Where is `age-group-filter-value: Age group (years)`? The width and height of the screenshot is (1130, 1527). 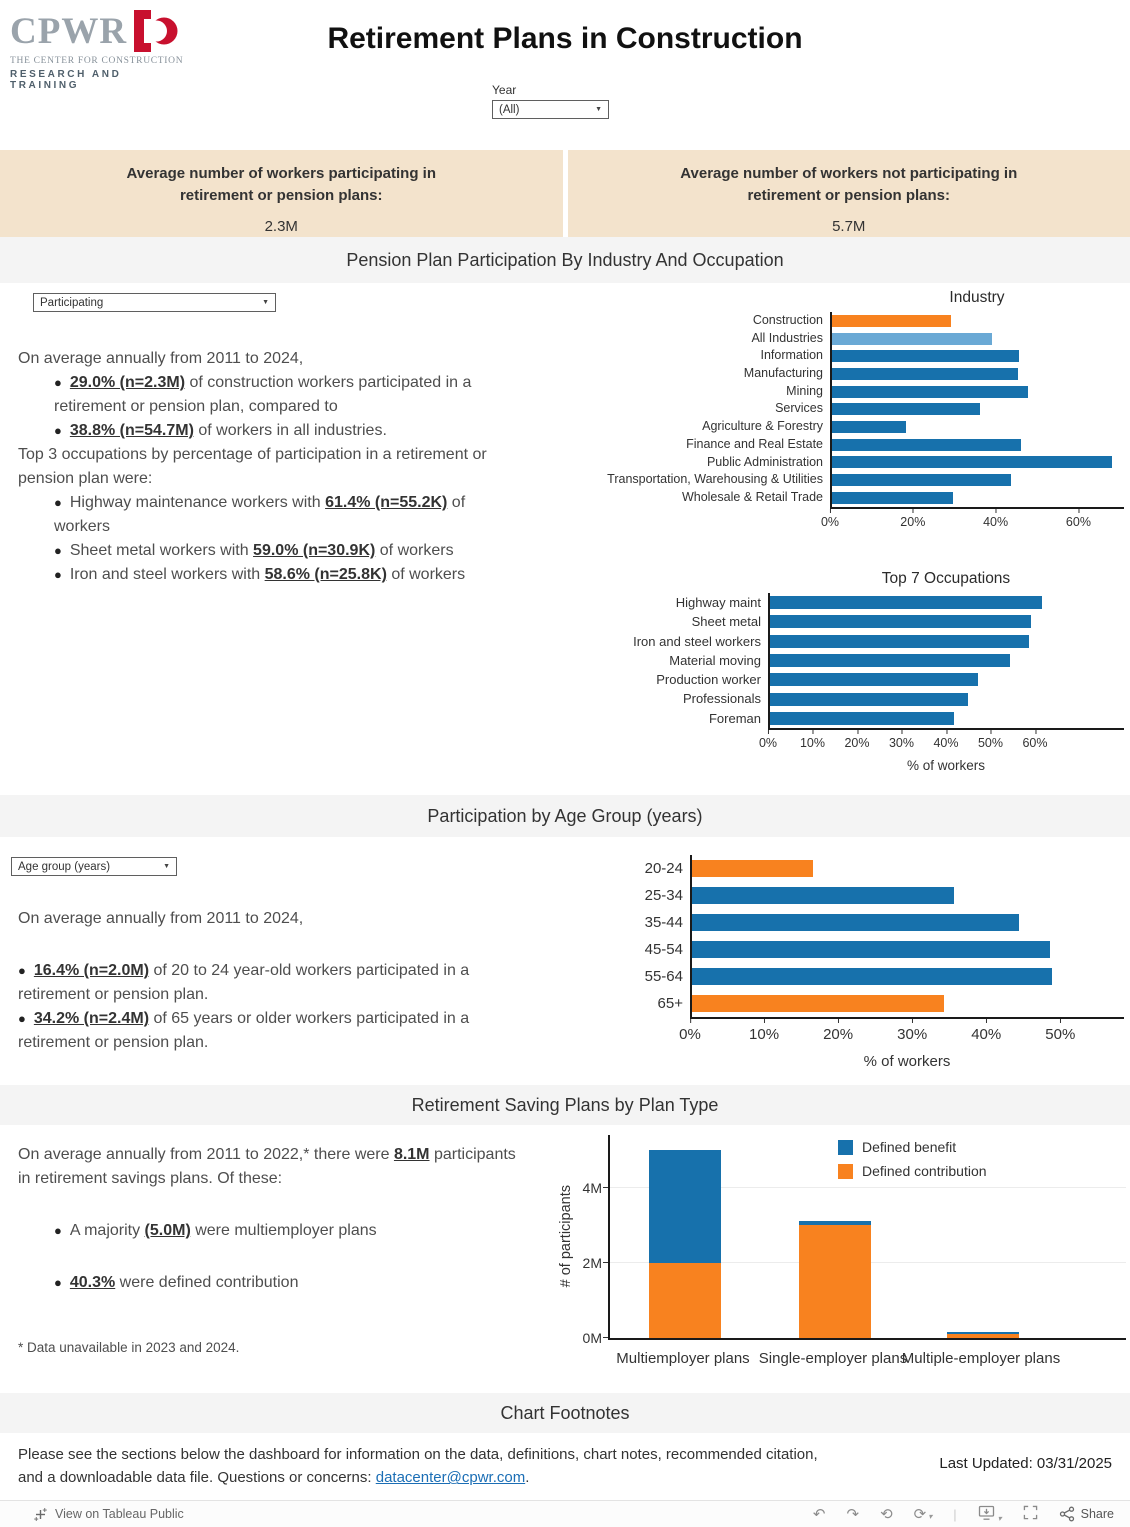
age-group-filter-value: Age group (years) is located at coordinates (64, 866).